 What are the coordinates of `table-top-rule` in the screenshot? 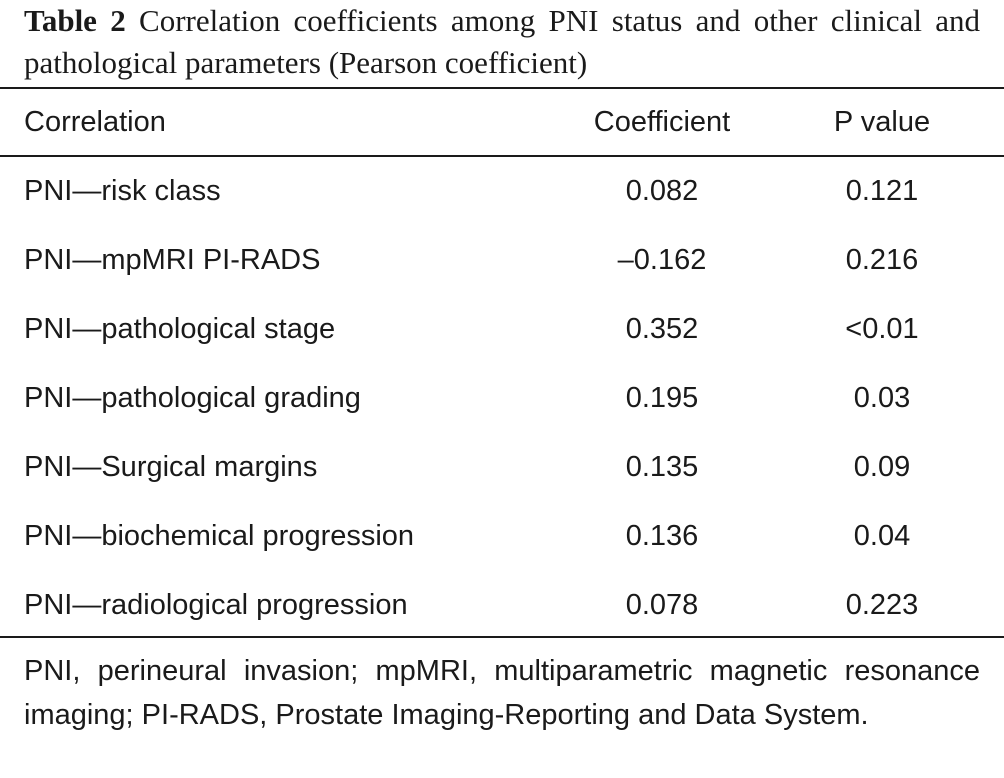 It's located at (502, 88).